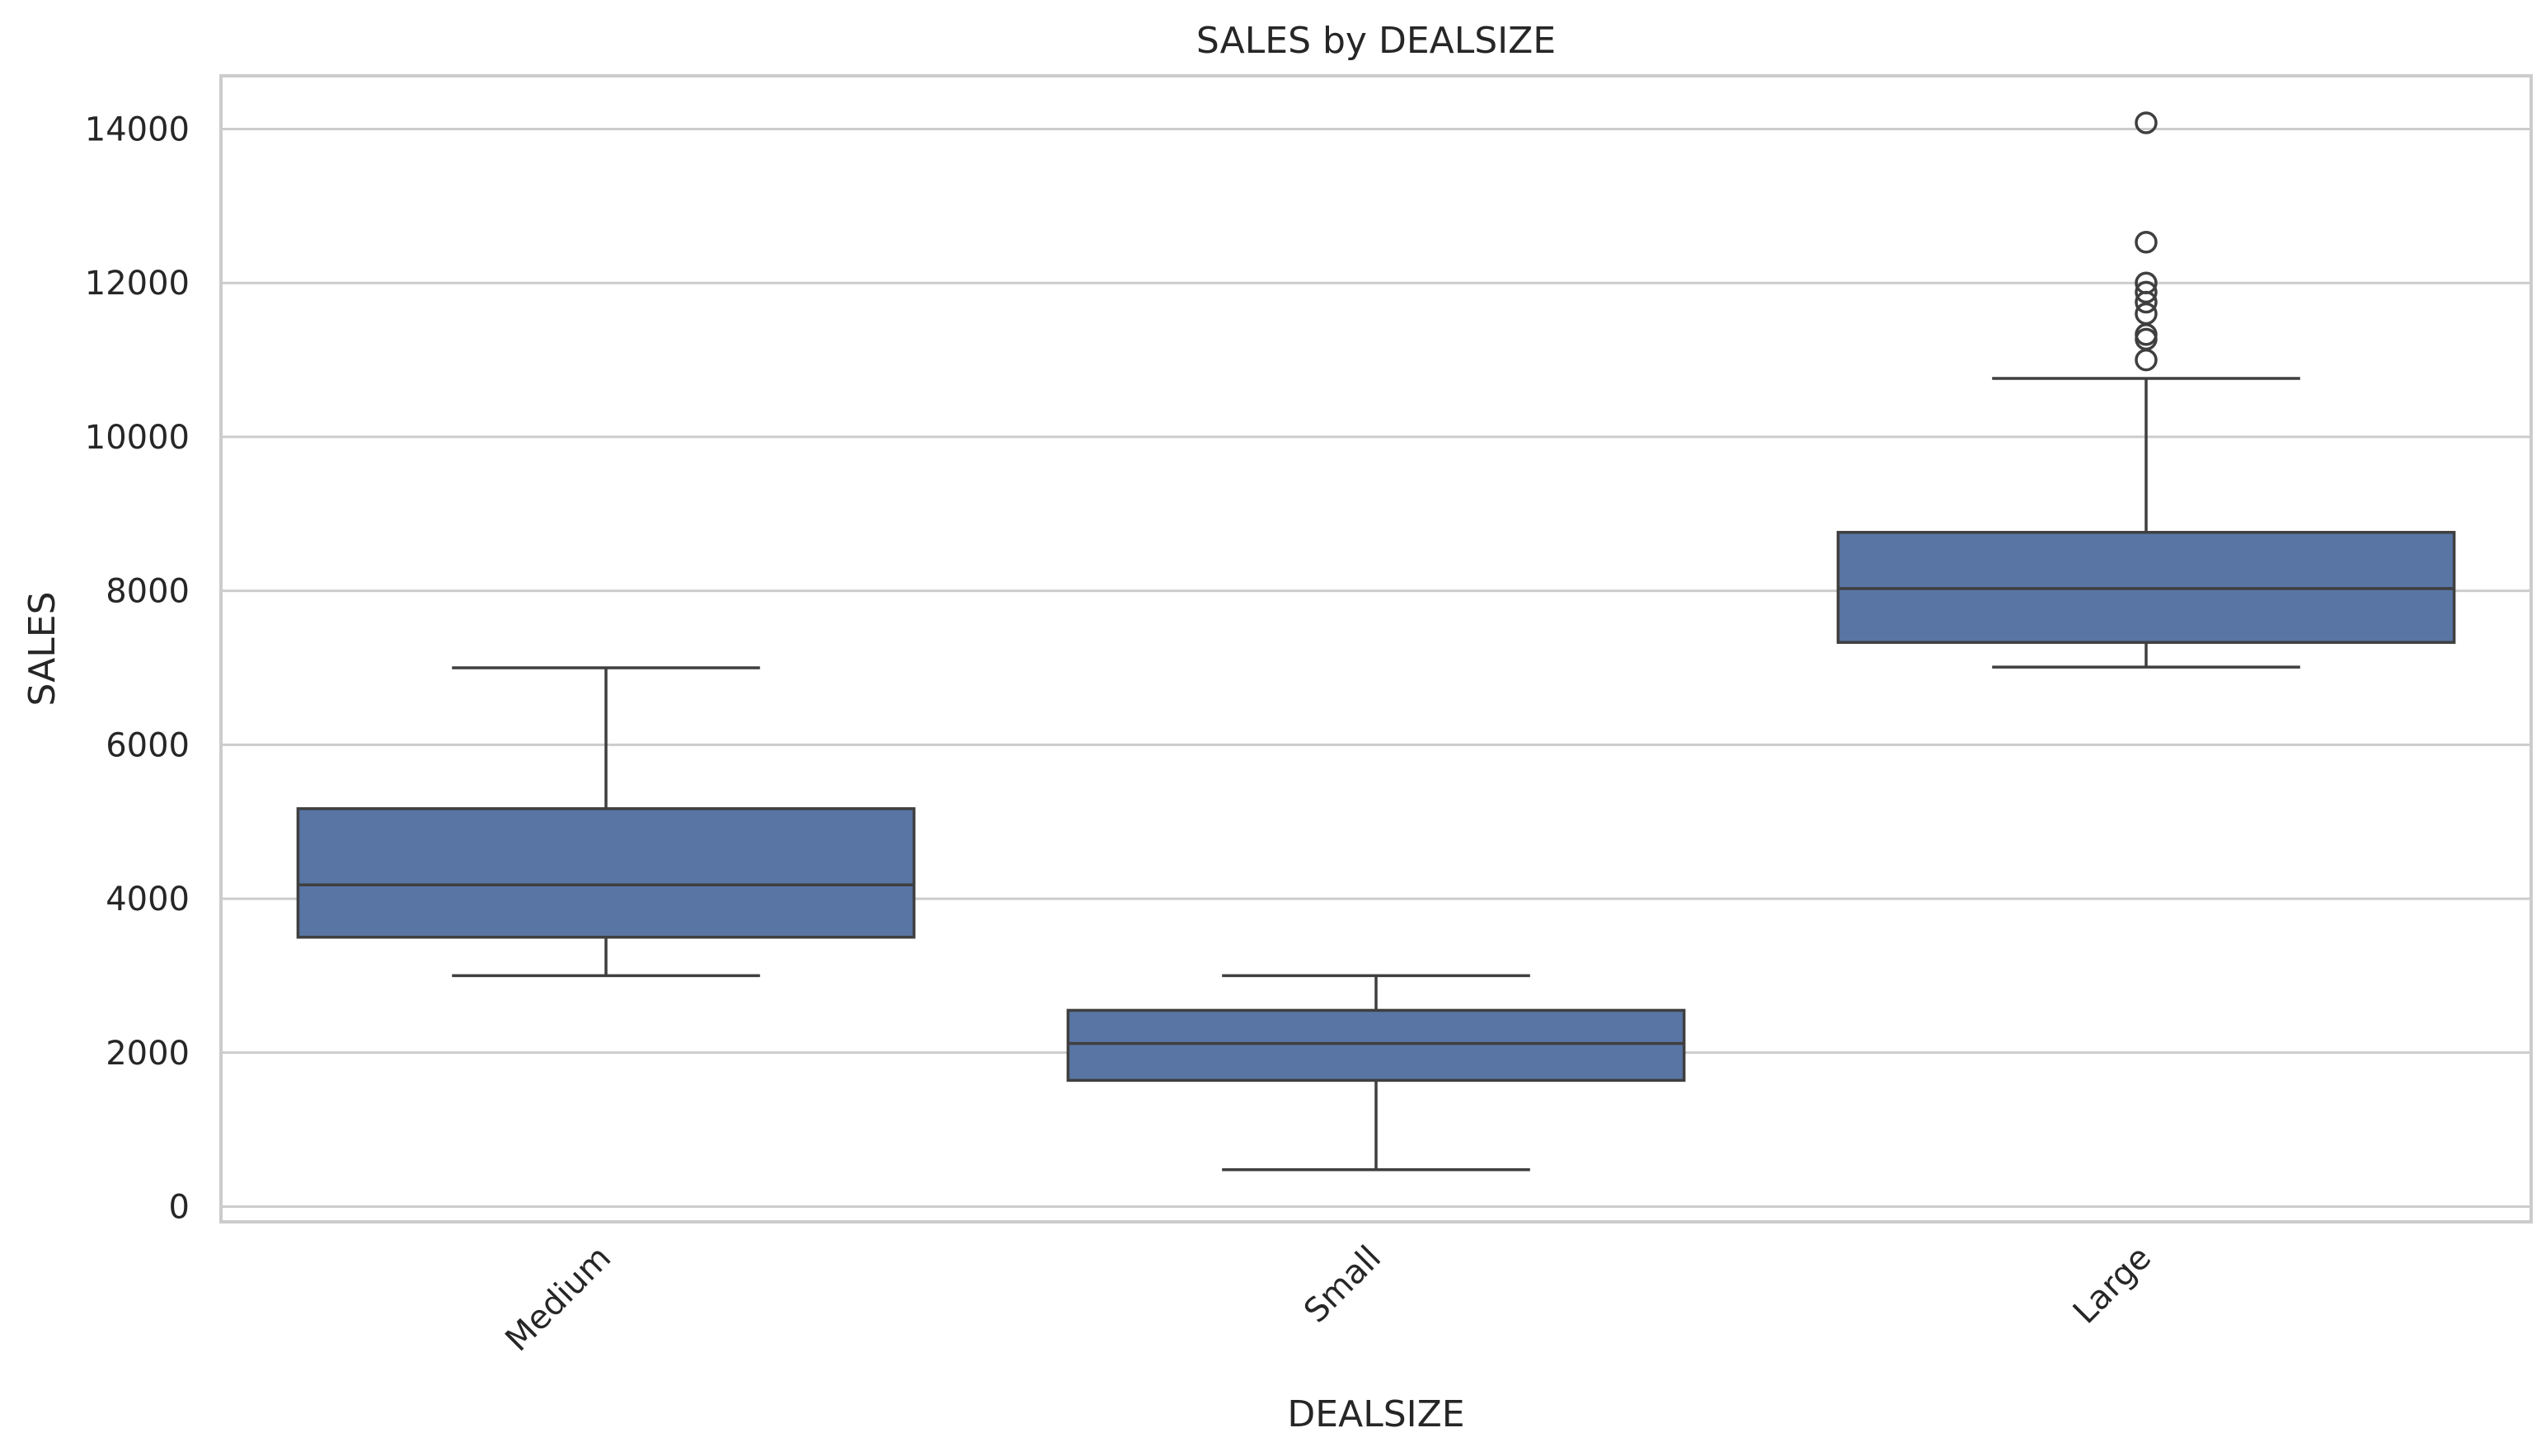 This screenshot has width=2546, height=1456. What do you see at coordinates (558, 1299) in the screenshot?
I see `x-tick-label: Medium` at bounding box center [558, 1299].